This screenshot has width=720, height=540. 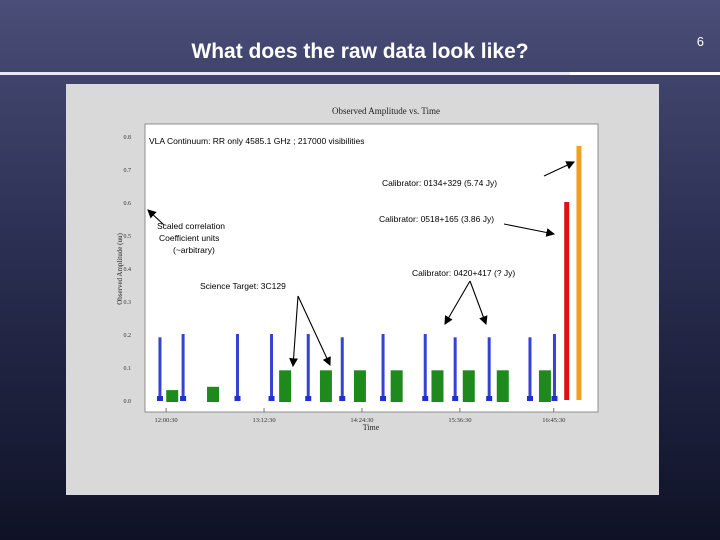 What do you see at coordinates (156, 217) in the screenshot?
I see `arrow-units` at bounding box center [156, 217].